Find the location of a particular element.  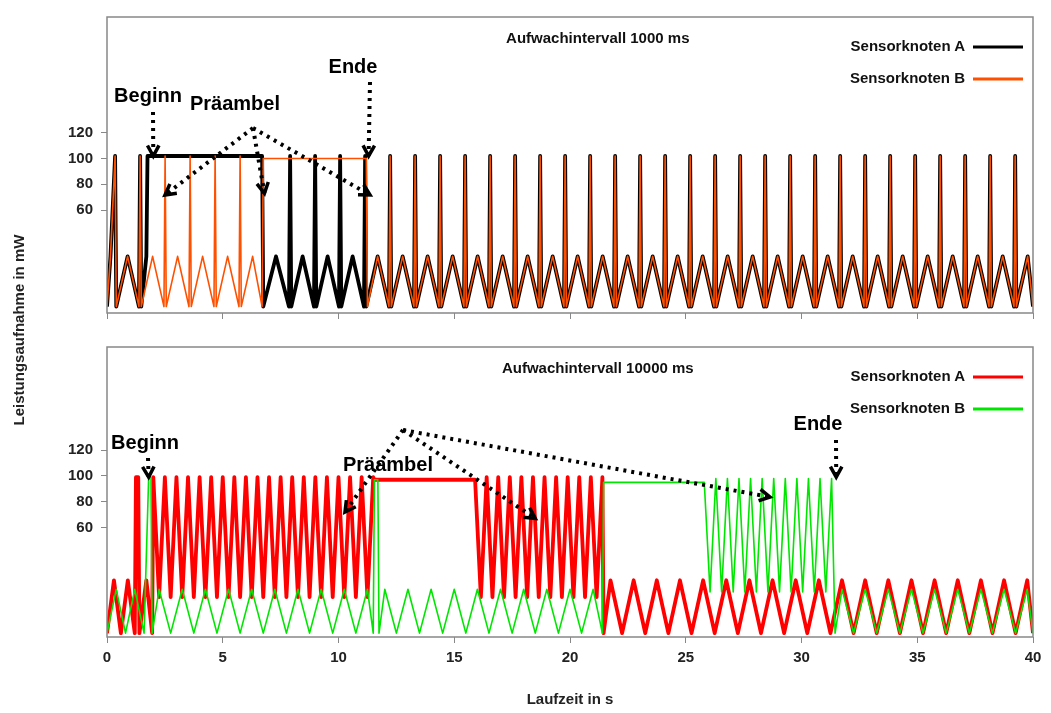

x-tick-label: 35 is located at coordinates (917, 657).